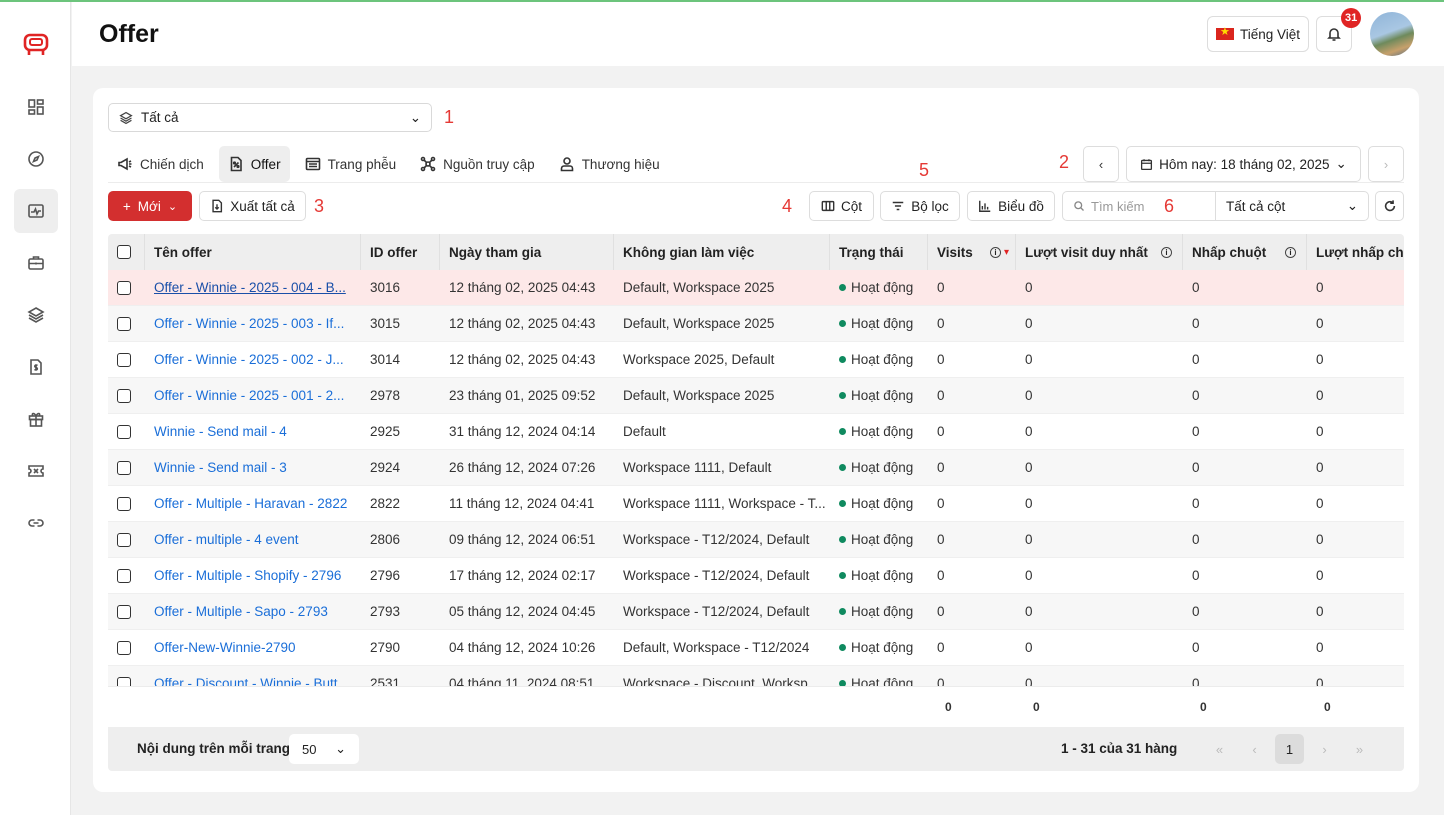 The height and width of the screenshot is (815, 1444). Describe the element at coordinates (527, 252) in the screenshot. I see `column-header-date: Ngày tham gia` at that location.